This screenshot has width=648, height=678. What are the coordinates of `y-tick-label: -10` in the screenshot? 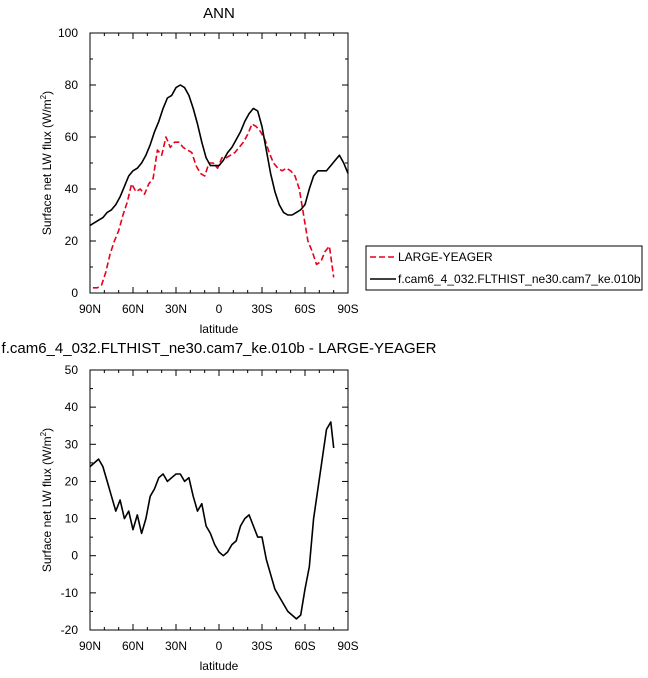 It's located at (70, 593).